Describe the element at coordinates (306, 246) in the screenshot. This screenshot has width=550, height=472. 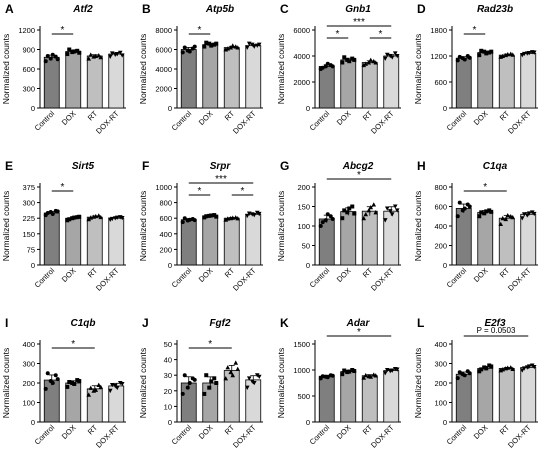
I see `y-tick-label: 50` at that location.